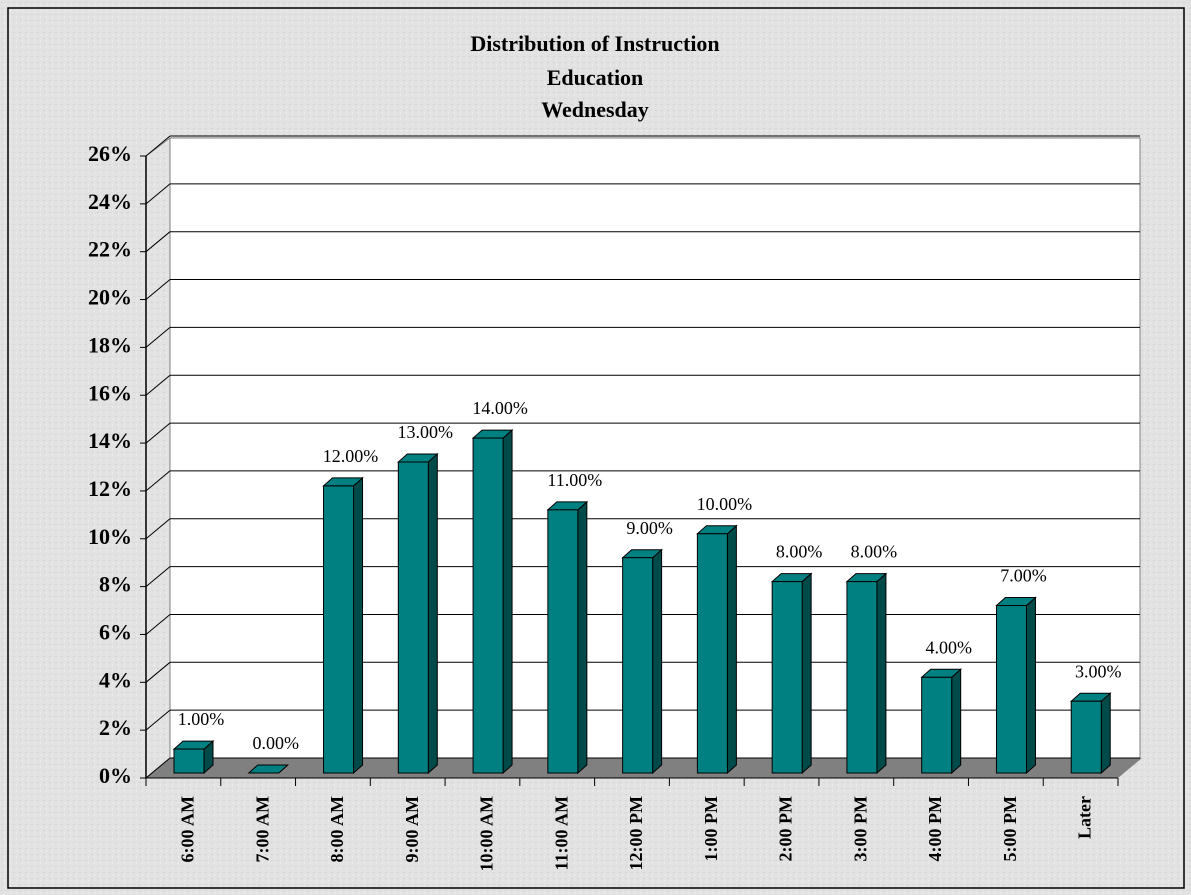 The image size is (1191, 895). I want to click on y-tick-label: 12%, so click(110, 488).